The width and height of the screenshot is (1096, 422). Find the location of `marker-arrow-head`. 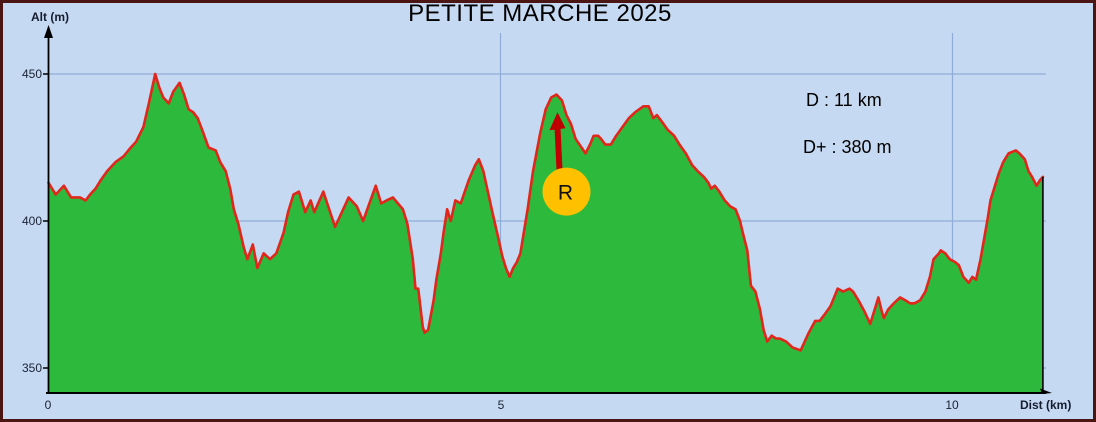

marker-arrow-head is located at coordinates (557, 121).